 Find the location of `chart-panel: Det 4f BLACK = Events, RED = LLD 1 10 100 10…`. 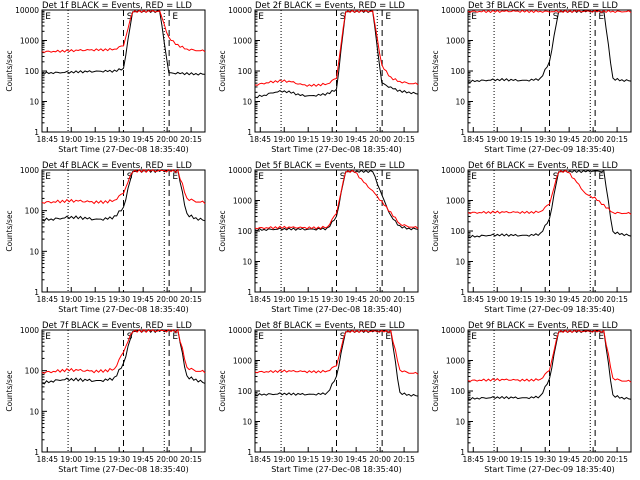

chart-panel: Det 4f BLACK = Events, RED = LLD 1 10 100 10… is located at coordinates (105, 237).